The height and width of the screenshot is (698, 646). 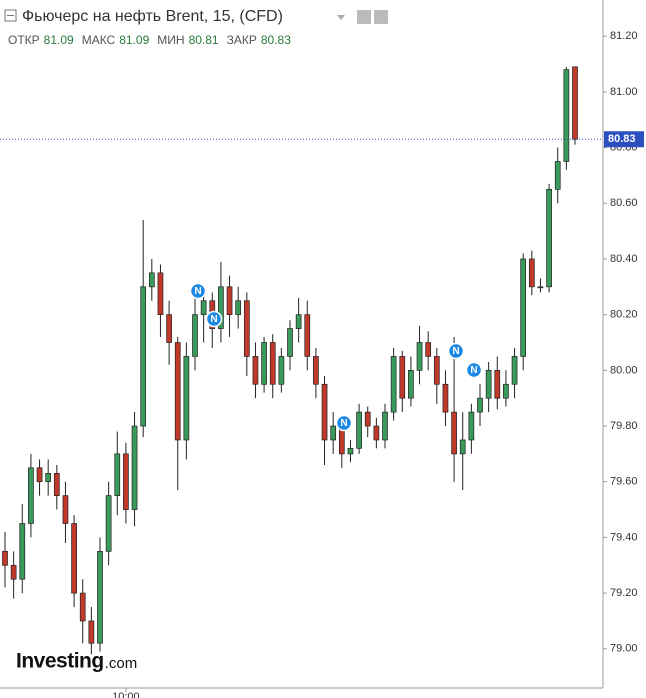 What do you see at coordinates (99, 40) in the screenshot?
I see `ohlc-label: МАКС` at bounding box center [99, 40].